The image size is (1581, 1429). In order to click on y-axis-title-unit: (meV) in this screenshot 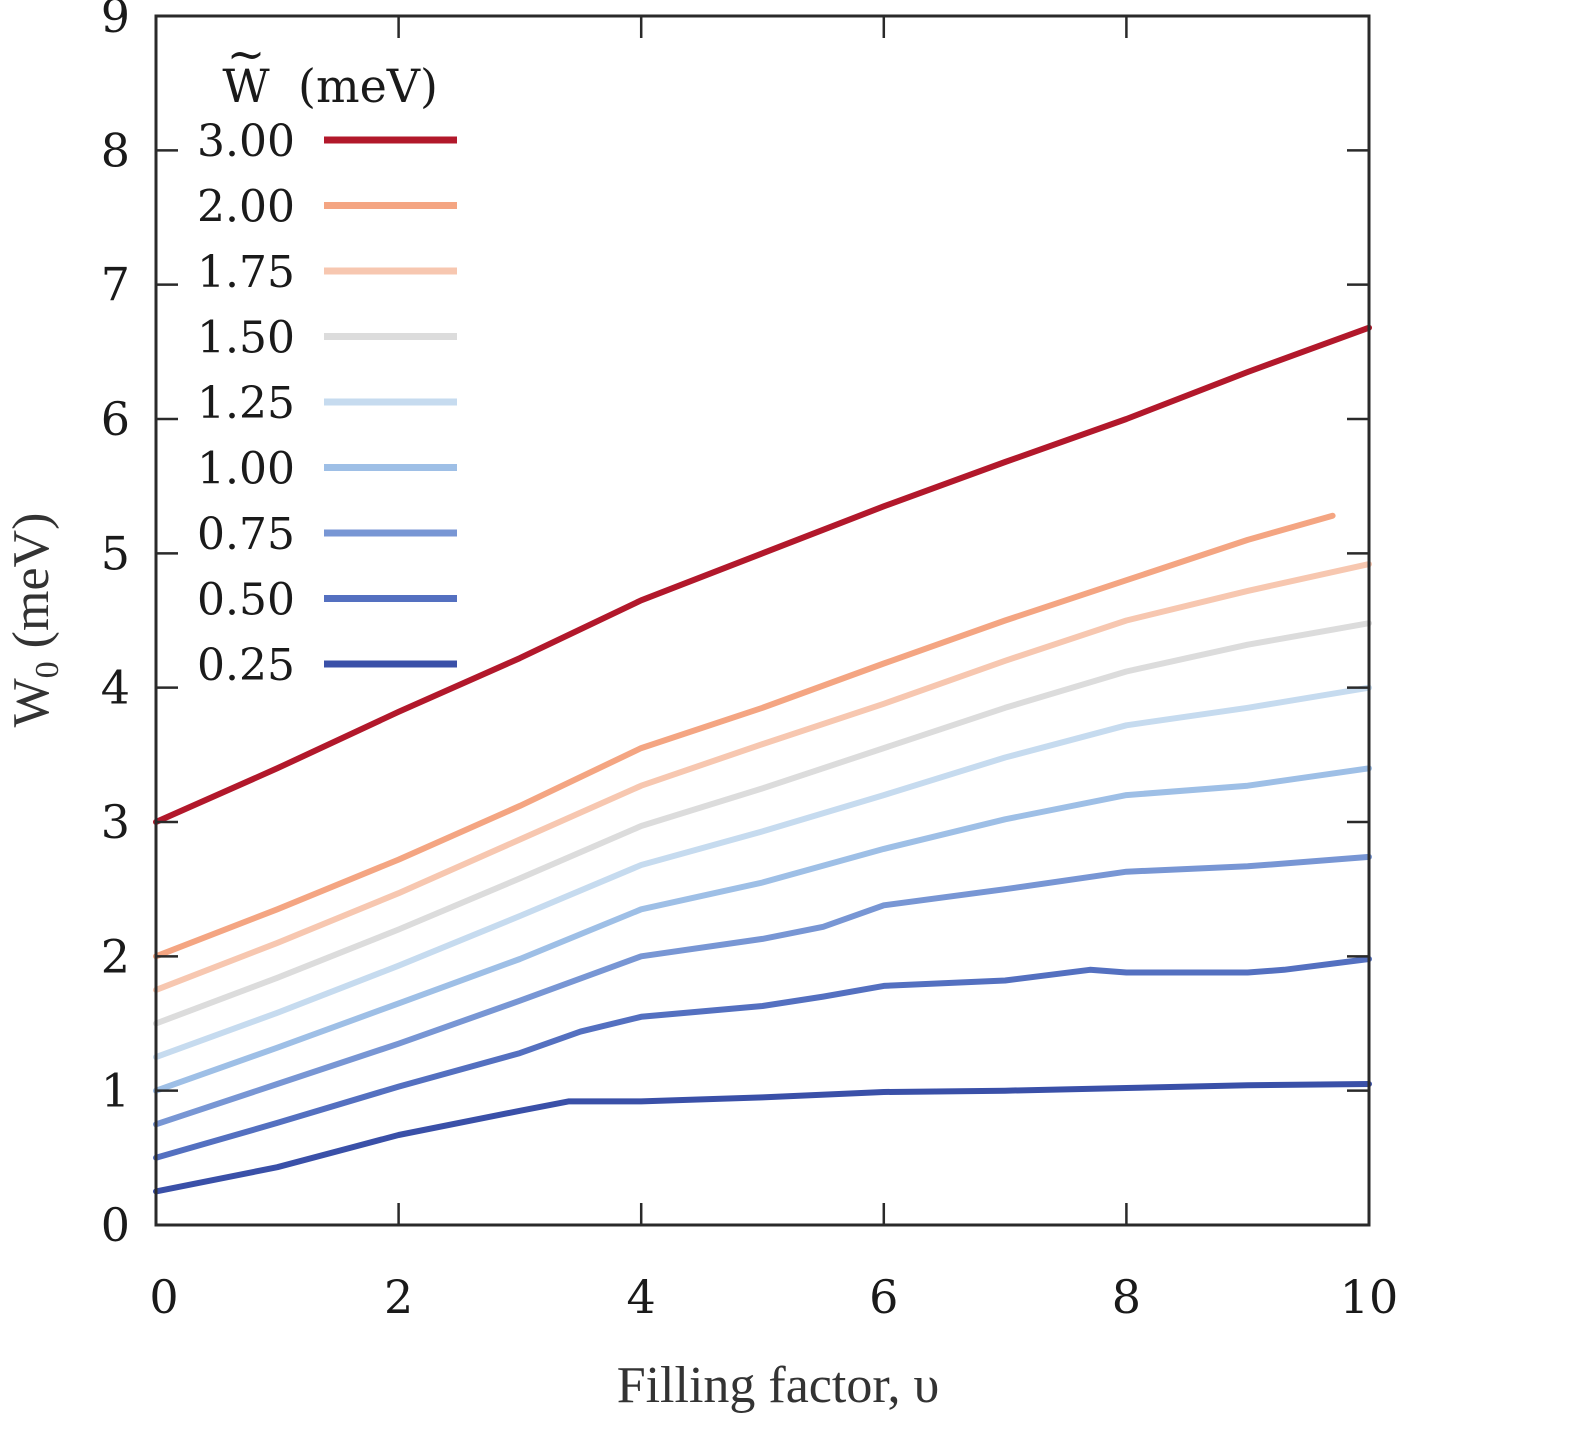, I will do `click(31, 587)`.